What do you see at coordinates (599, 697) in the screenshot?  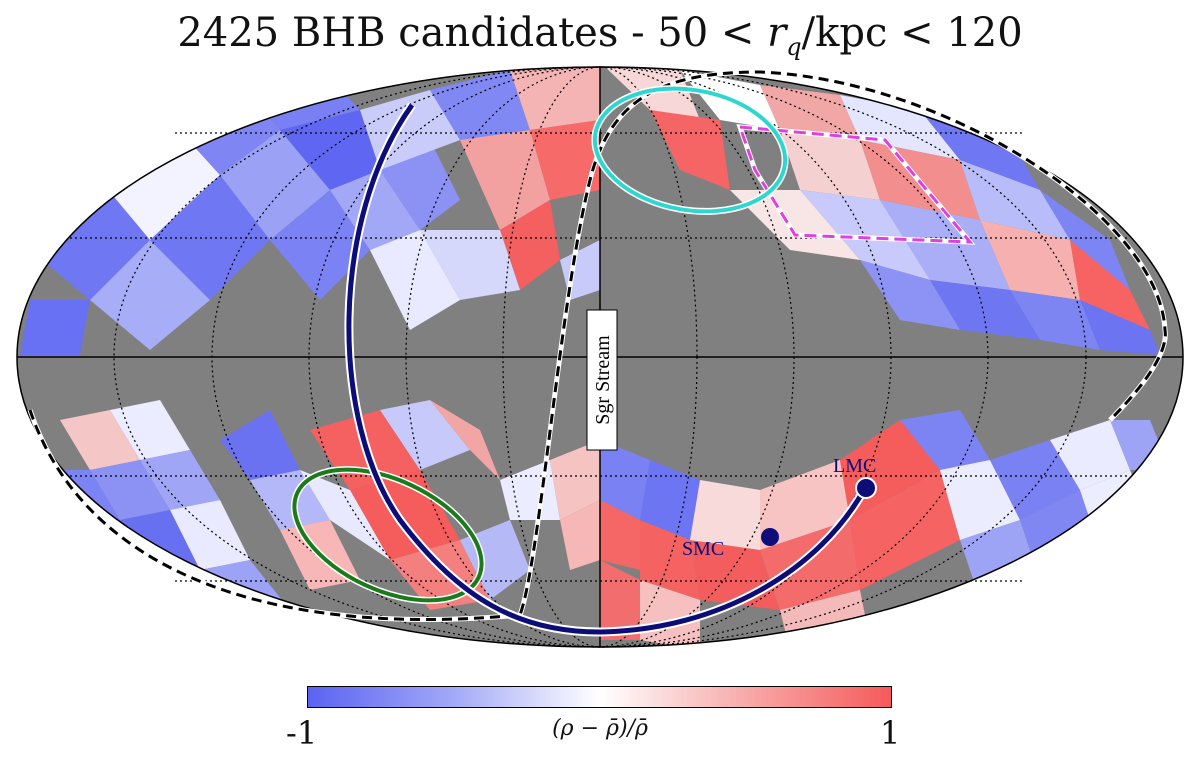 I see `colorbar` at bounding box center [599, 697].